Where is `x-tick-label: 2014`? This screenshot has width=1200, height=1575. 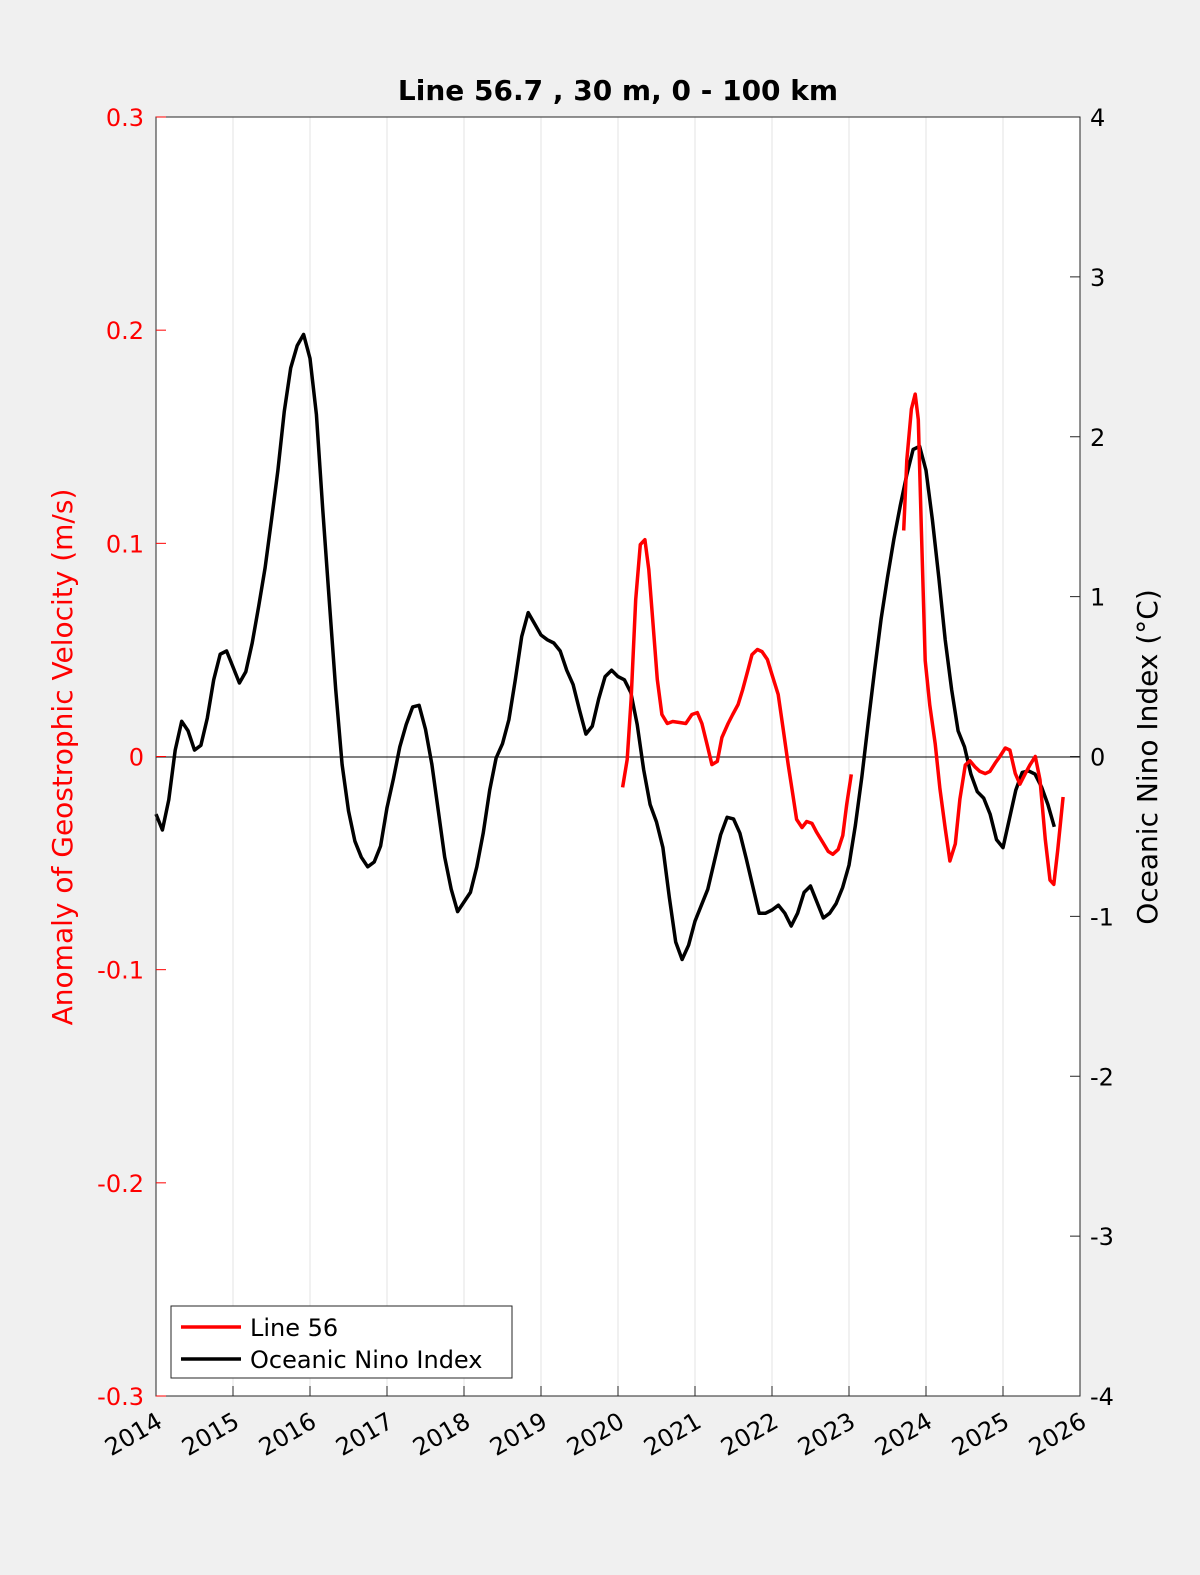
x-tick-label: 2014 is located at coordinates (133, 1434).